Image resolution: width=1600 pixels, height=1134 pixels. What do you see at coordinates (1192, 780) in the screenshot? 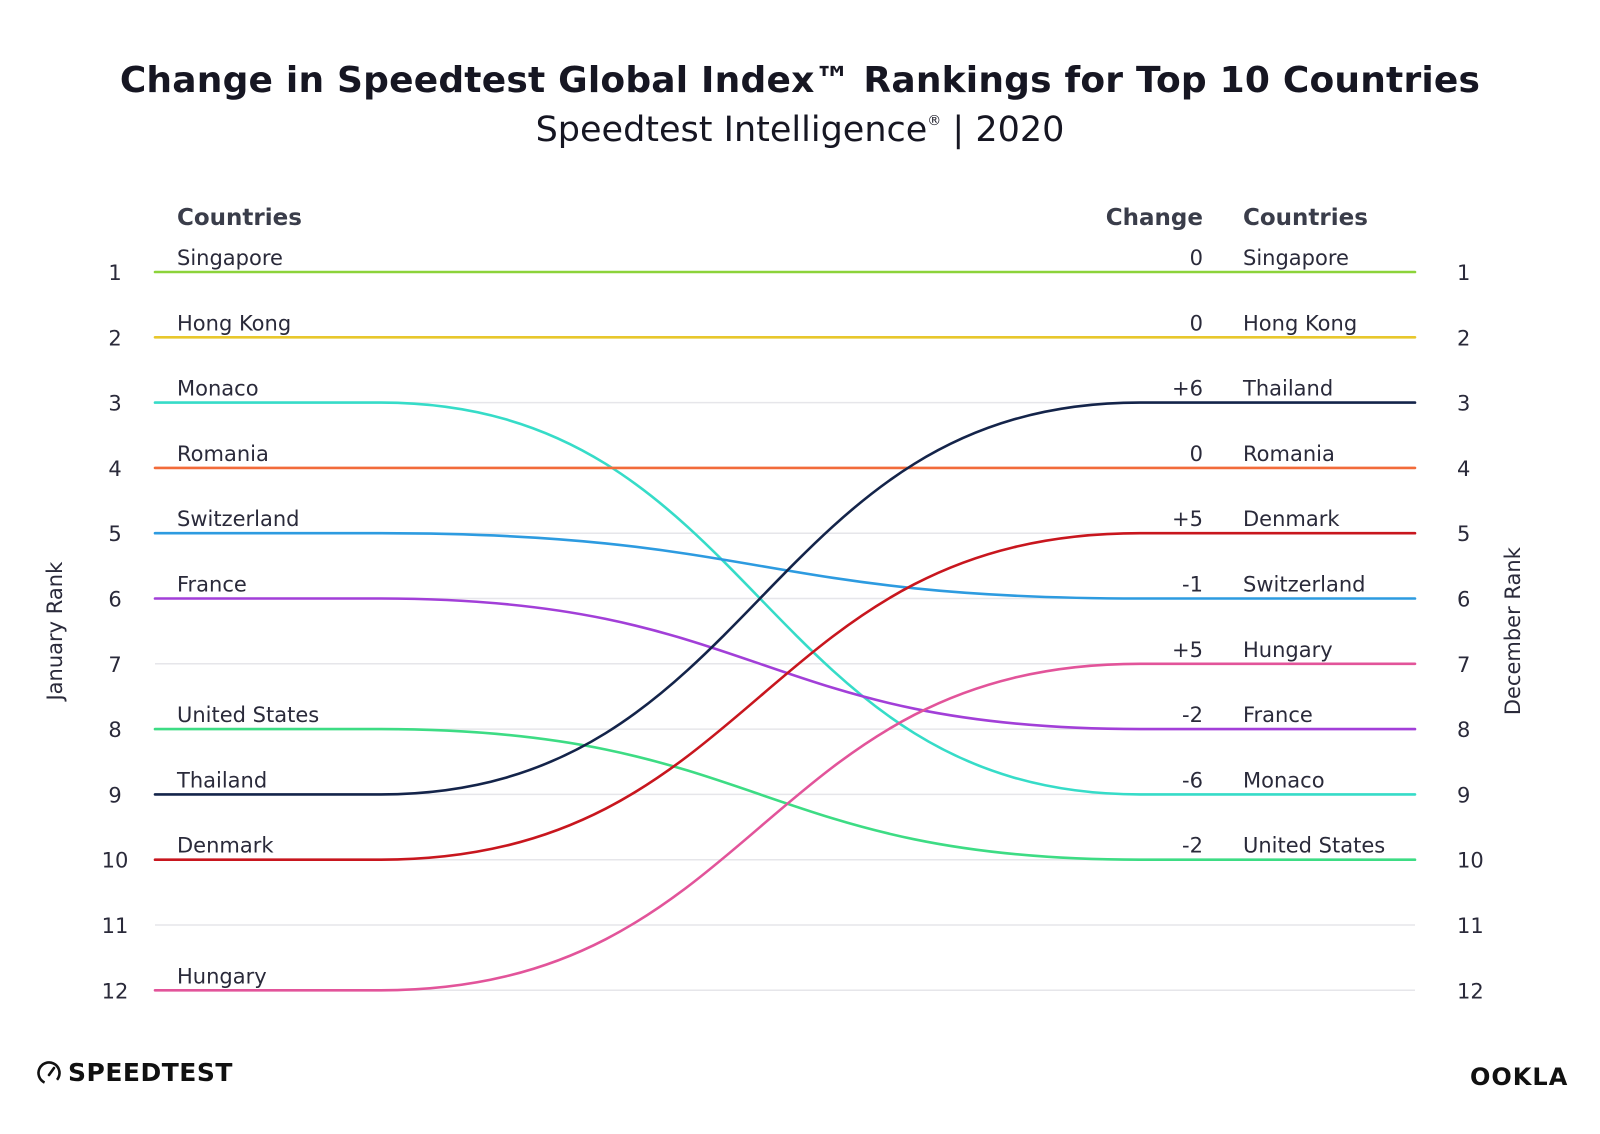
I see `change-value-label: -6` at bounding box center [1192, 780].